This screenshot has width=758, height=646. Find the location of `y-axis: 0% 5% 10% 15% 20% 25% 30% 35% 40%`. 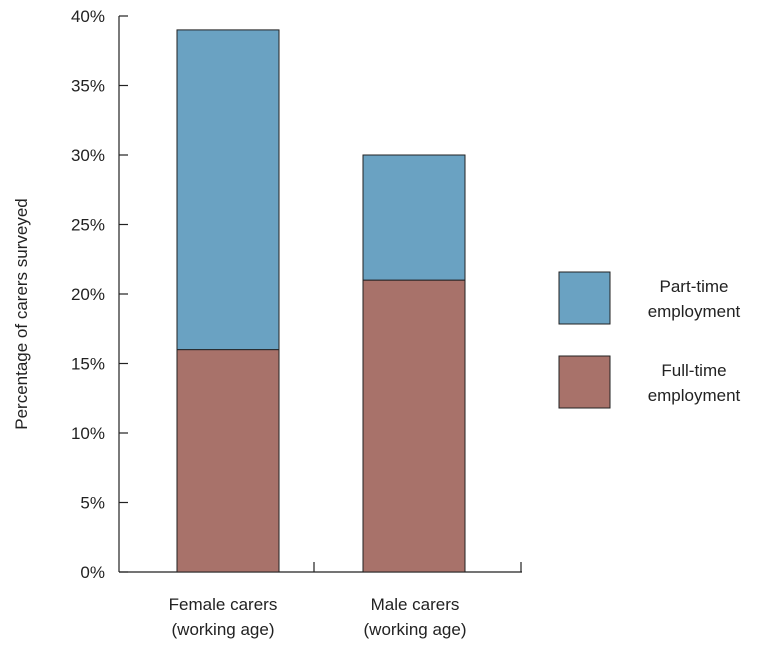

y-axis: 0% 5% 10% 15% 20% 25% 30% 35% 40% is located at coordinates (99, 294).